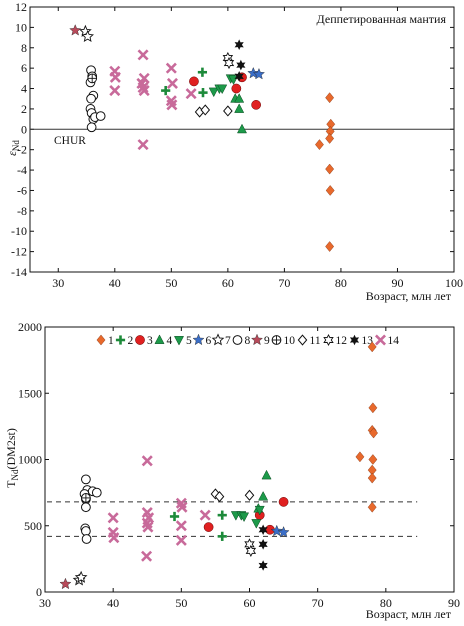 This screenshot has height=626, width=464. Describe the element at coordinates (70, 141) in the screenshot. I see `chur-label: CHUR` at that location.